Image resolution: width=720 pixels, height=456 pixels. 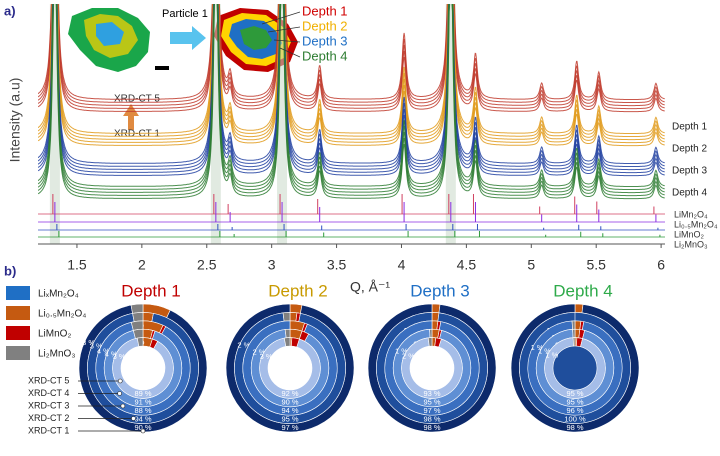 What do you see at coordinates (48, 380) in the screenshot?
I see `scan-label: XRD-CT 5` at bounding box center [48, 380].